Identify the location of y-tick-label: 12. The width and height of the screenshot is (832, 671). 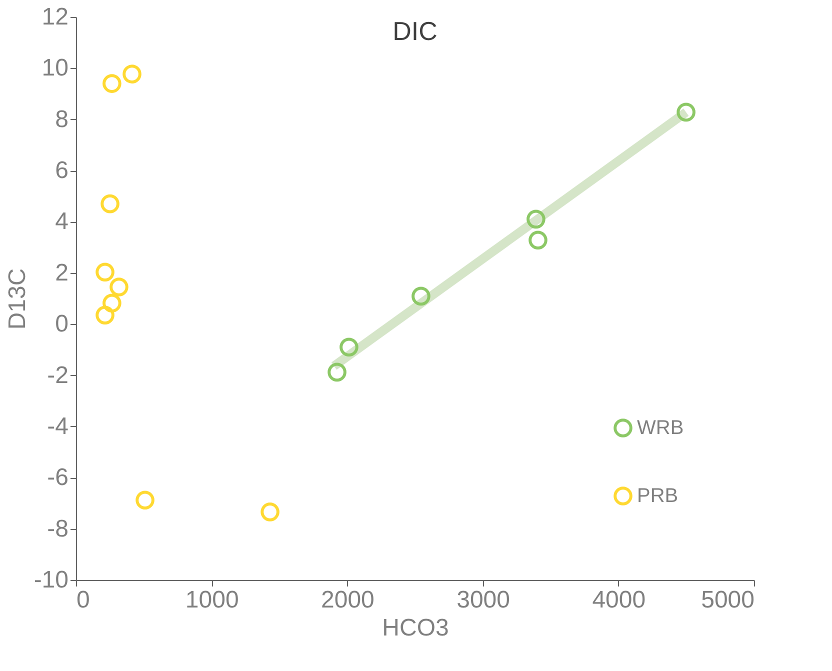
(55, 17).